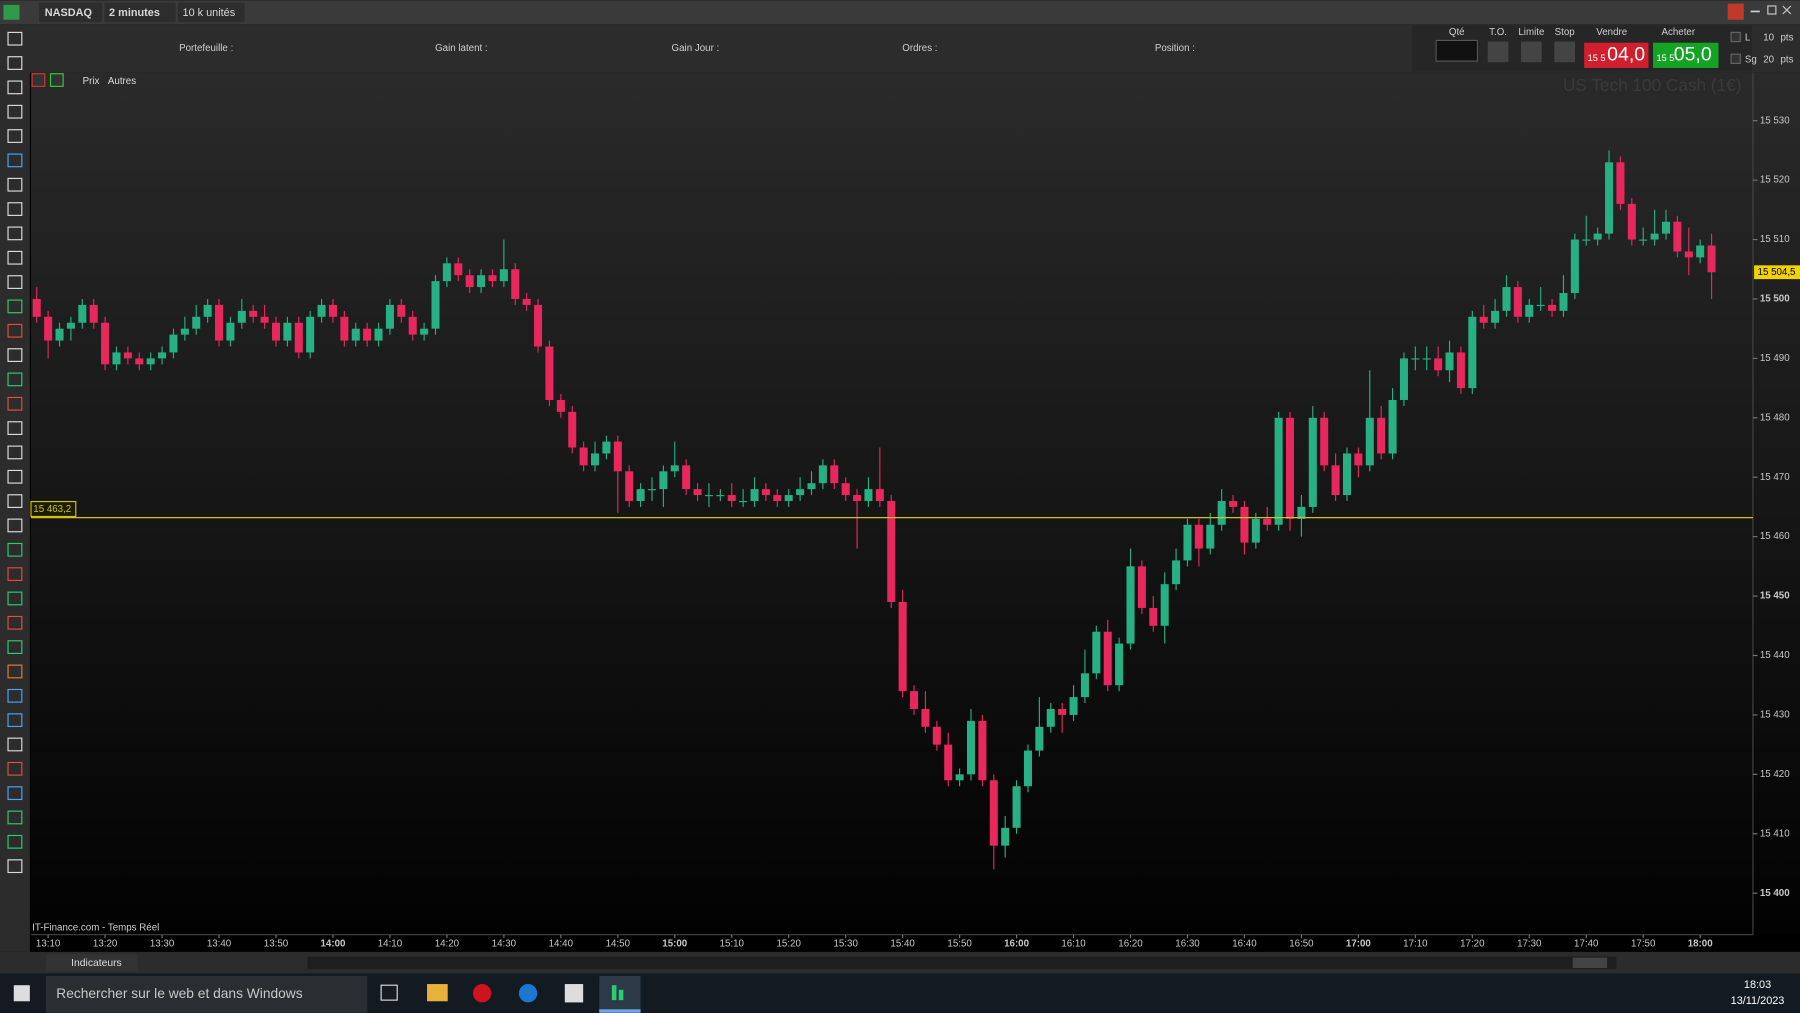 The image size is (1800, 1013). Describe the element at coordinates (1590, 962) in the screenshot. I see `scroll-thumb` at that location.